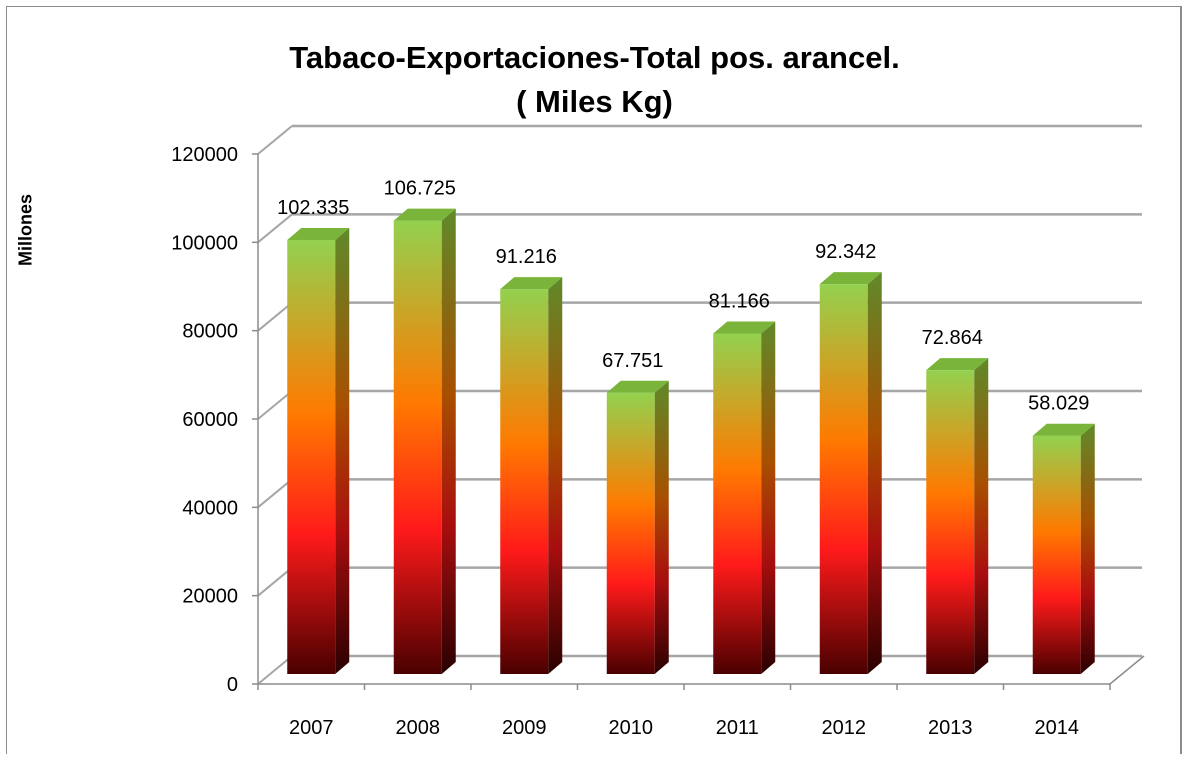 The image size is (1189, 762). What do you see at coordinates (526, 257) in the screenshot?
I see `data-label-2009: 91.216` at bounding box center [526, 257].